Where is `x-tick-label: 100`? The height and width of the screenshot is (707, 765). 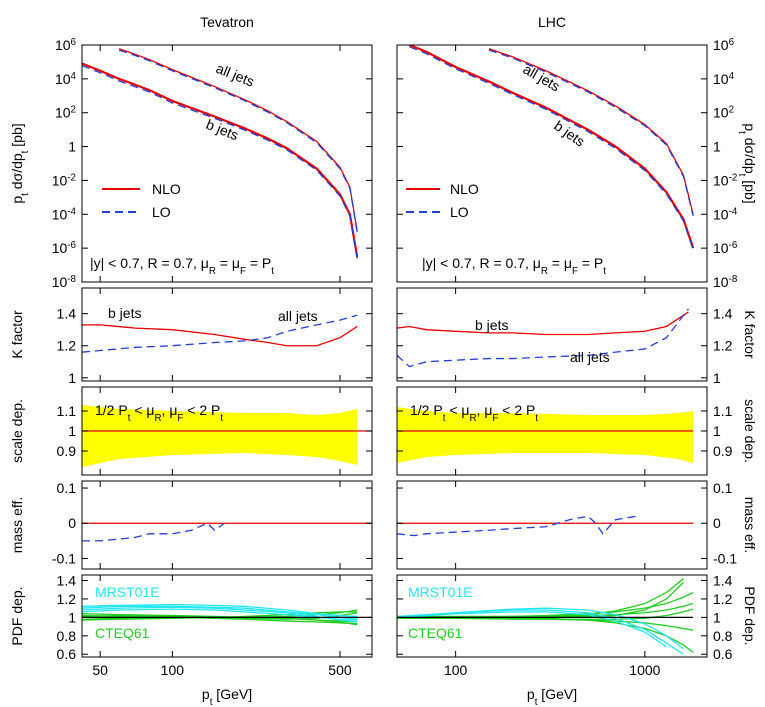
x-tick-label: 100 is located at coordinates (456, 670).